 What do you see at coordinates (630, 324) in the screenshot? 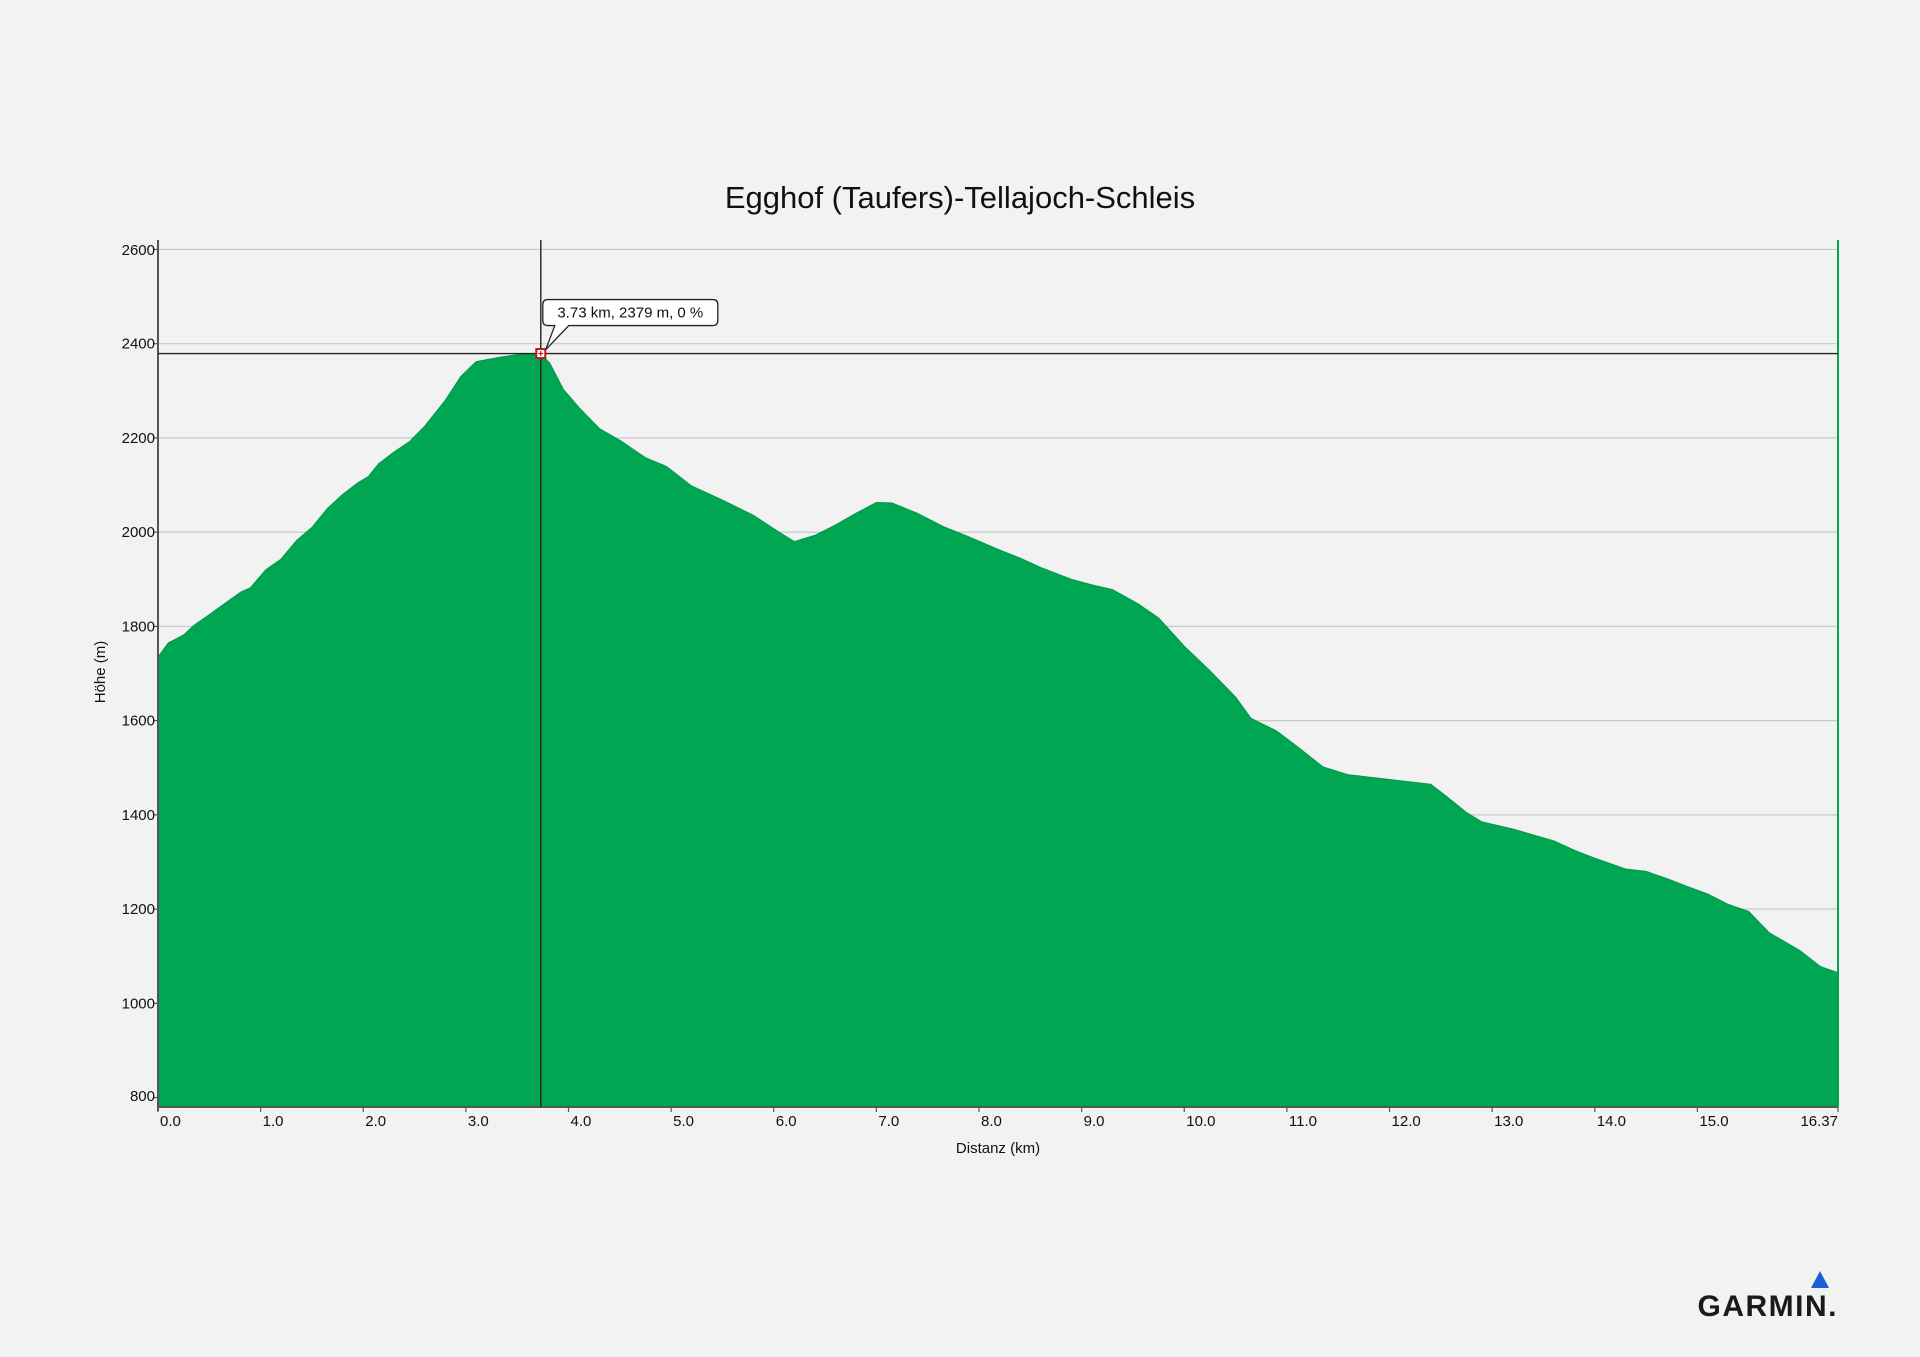
I see `cursor-tooltip-box` at bounding box center [630, 324].